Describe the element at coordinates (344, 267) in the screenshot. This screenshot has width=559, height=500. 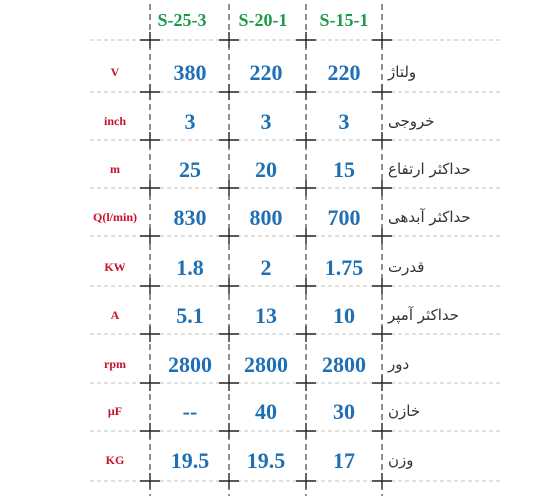
I see `value-cell: 1.75` at that location.